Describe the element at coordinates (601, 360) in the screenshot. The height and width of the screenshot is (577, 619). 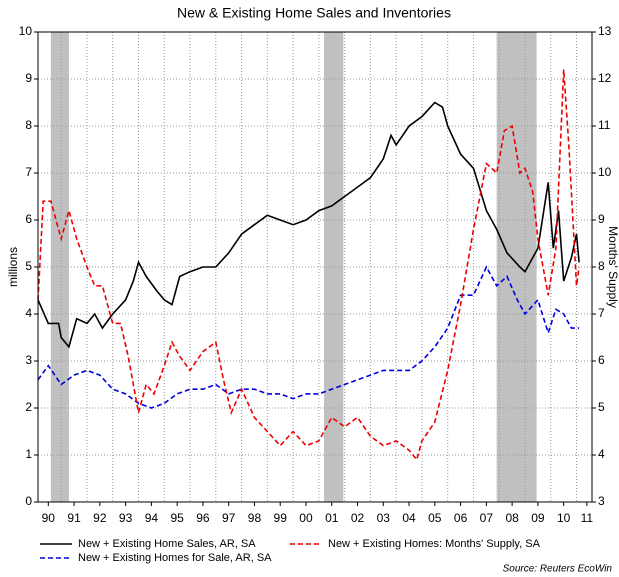
I see `y2-tick-label: 6` at that location.